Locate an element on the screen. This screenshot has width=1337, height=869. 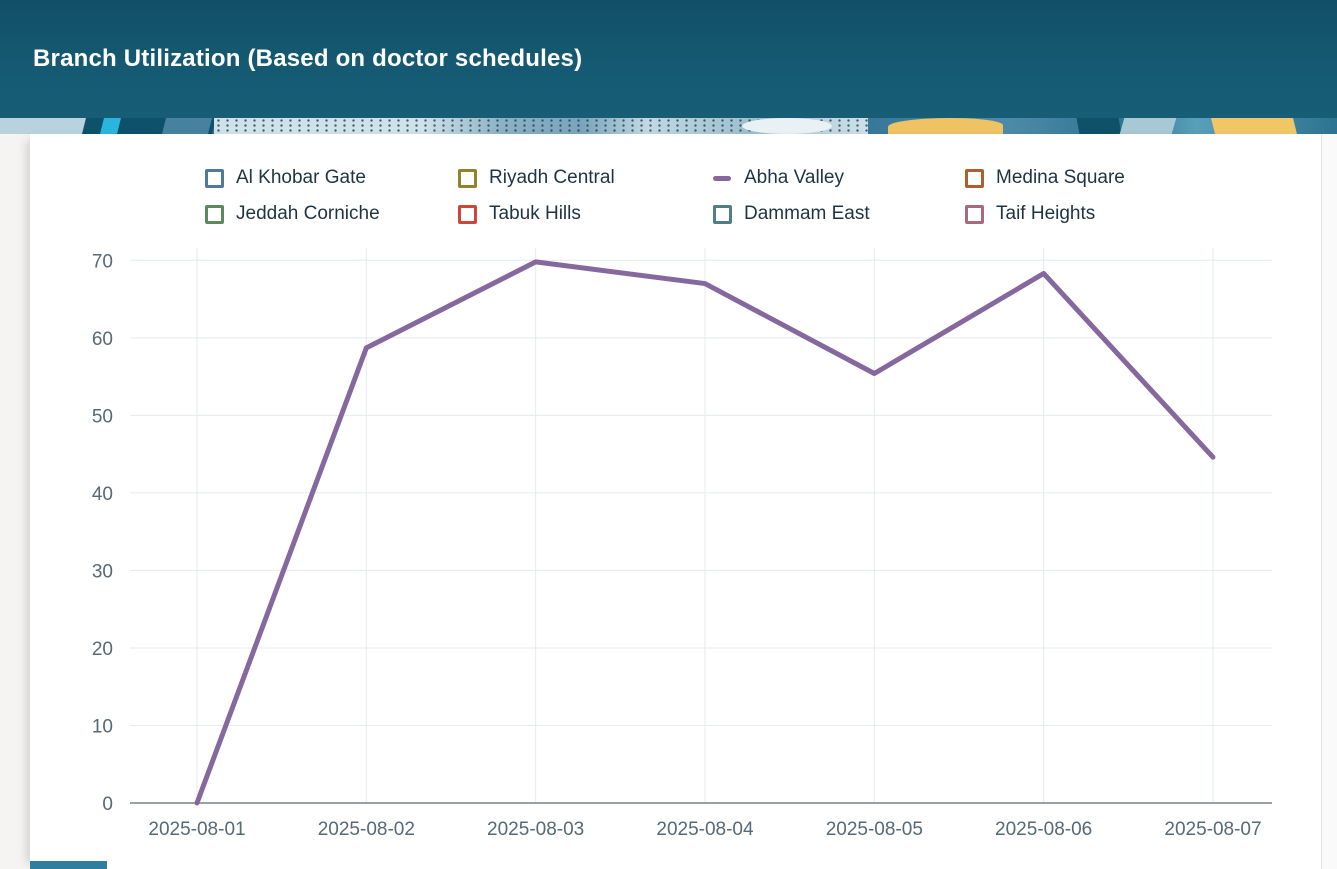
y-axis-tick-label: 20 is located at coordinates (102, 649).